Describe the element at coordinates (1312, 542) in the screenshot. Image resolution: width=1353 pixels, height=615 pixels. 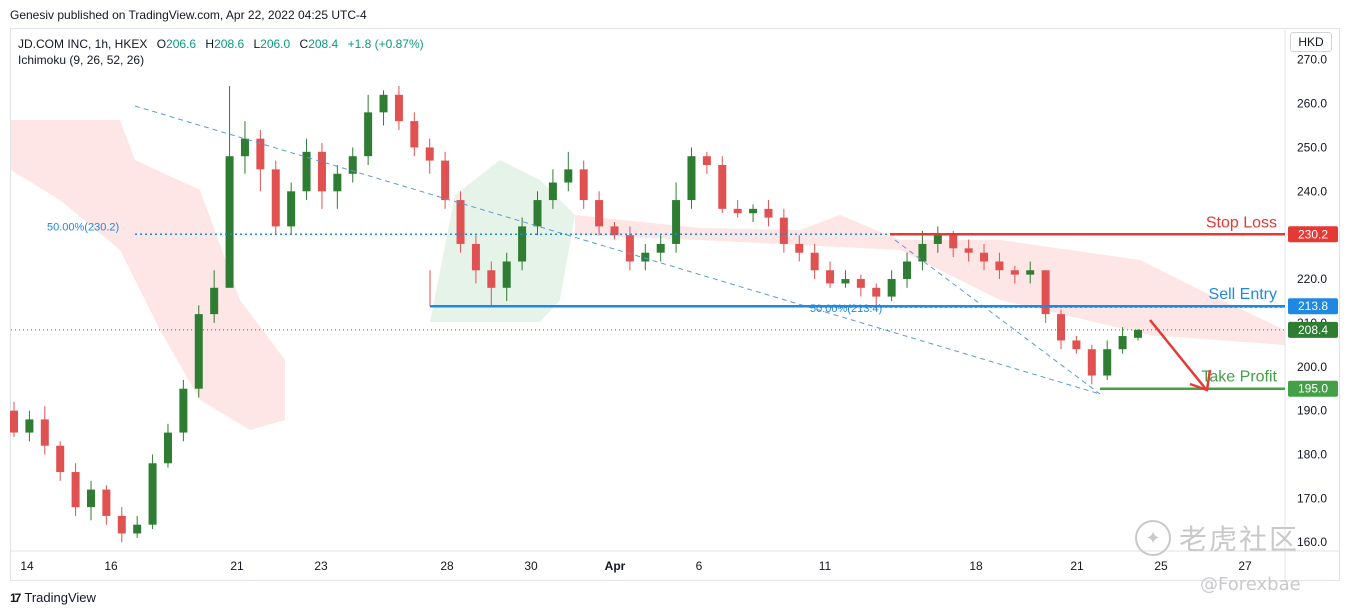
I see `y-tick-label: 160.0` at that location.